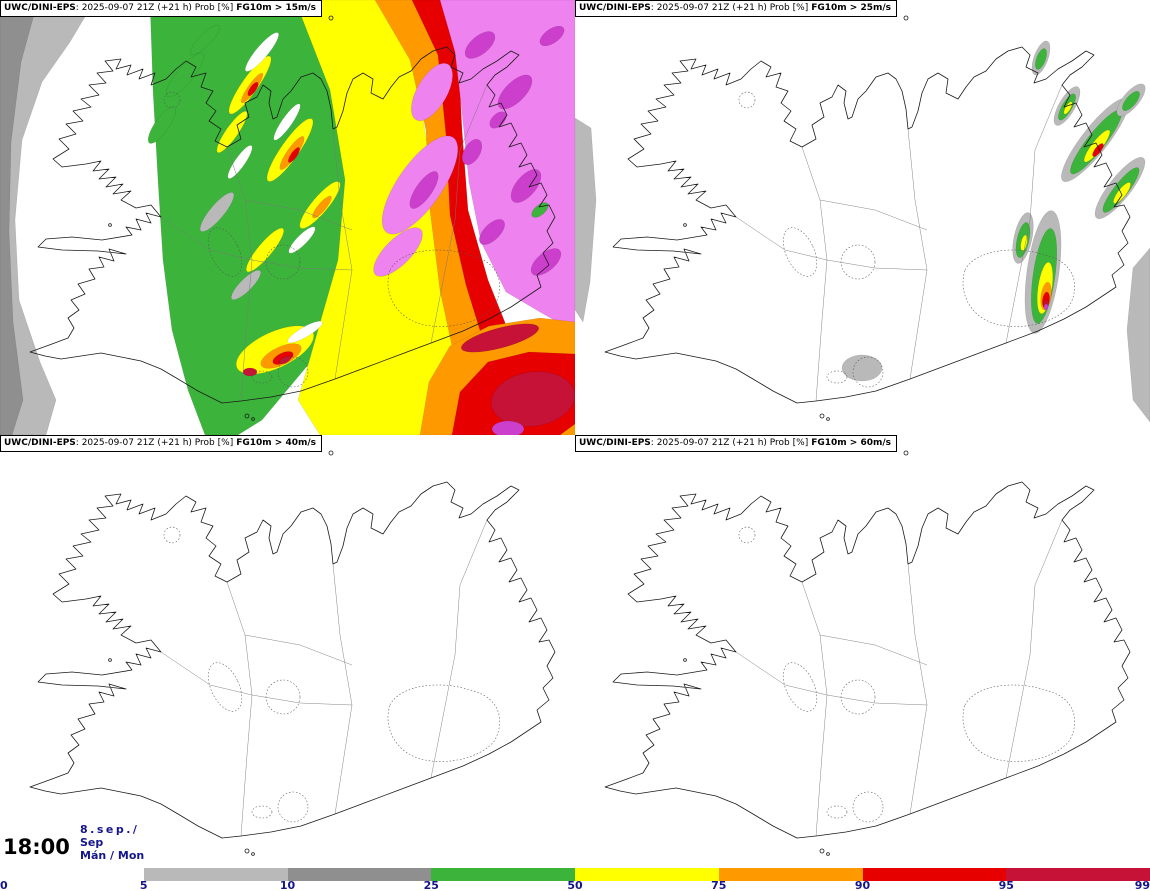 This screenshot has width=1150, height=891. I want to click on date-day: 8.sep./, so click(110, 829).